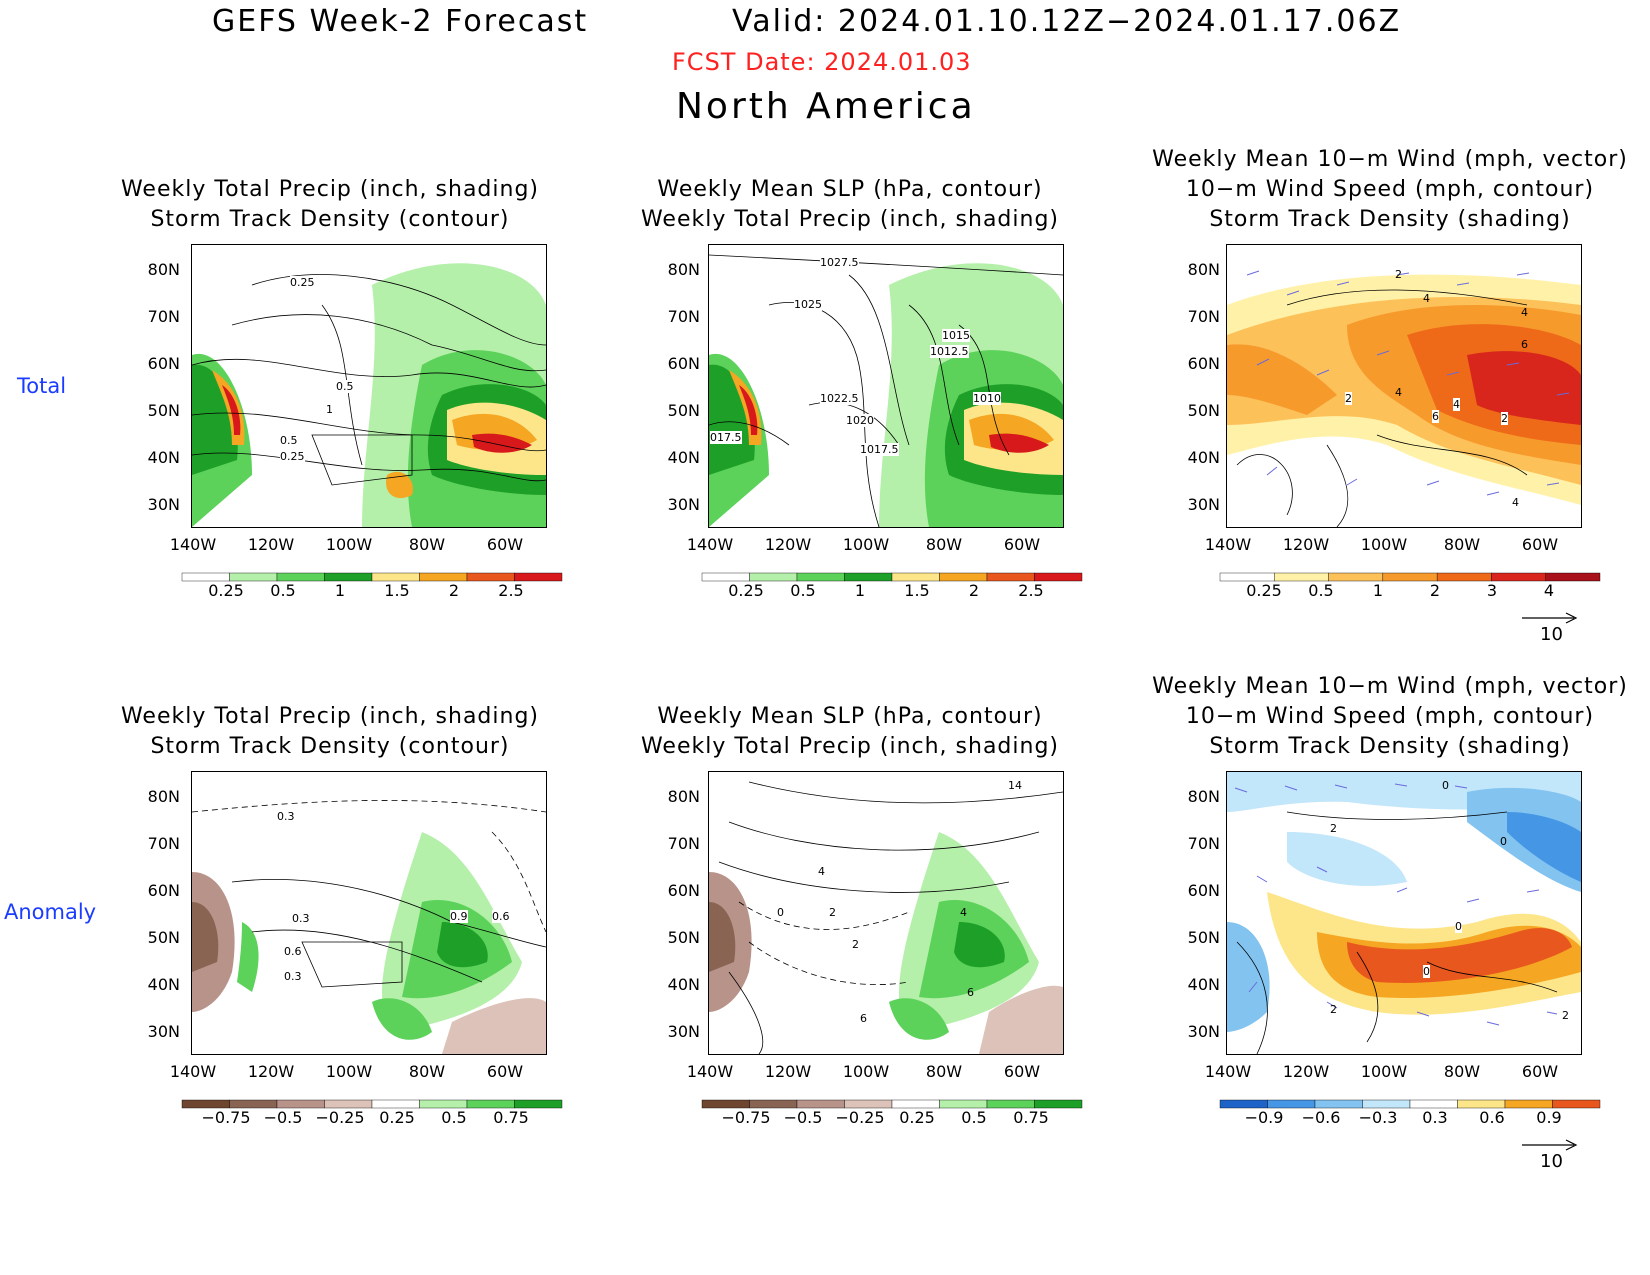 The image size is (1650, 1275). What do you see at coordinates (501, 916) in the screenshot?
I see `contour-label: 0.6` at bounding box center [501, 916].